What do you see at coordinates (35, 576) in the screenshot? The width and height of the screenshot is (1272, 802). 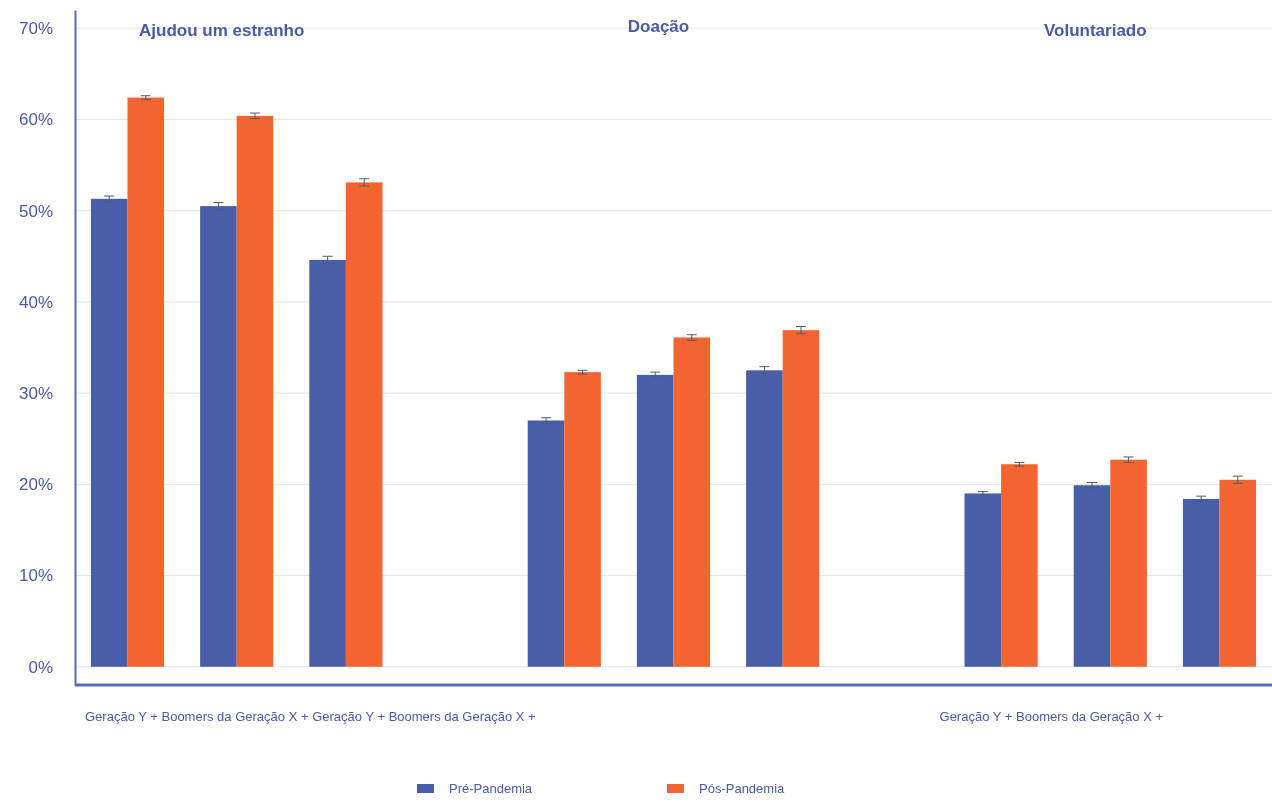 I see `y-tick-label: 10%` at bounding box center [35, 576].